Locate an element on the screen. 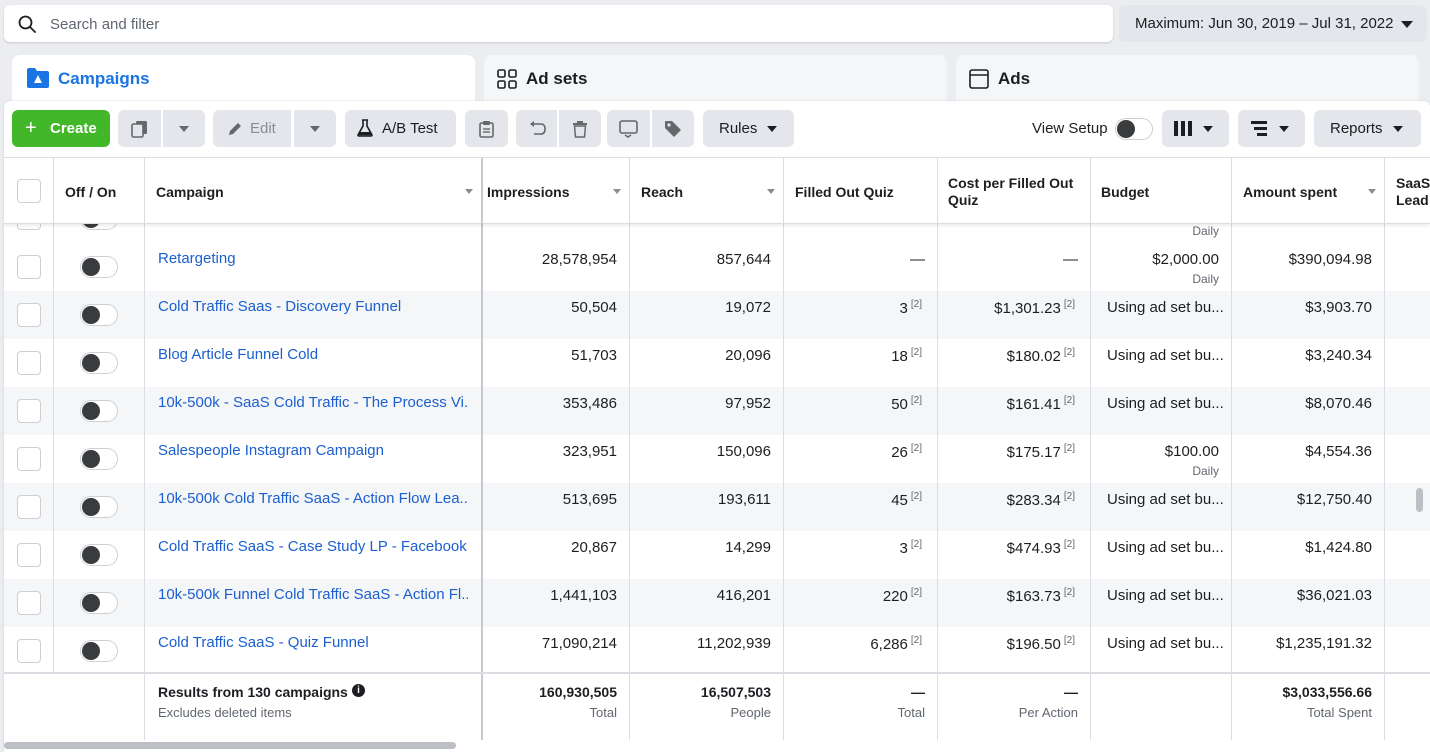 The width and height of the screenshot is (1430, 752). header-amount-spent: Amount spent is located at coordinates (1308, 191).